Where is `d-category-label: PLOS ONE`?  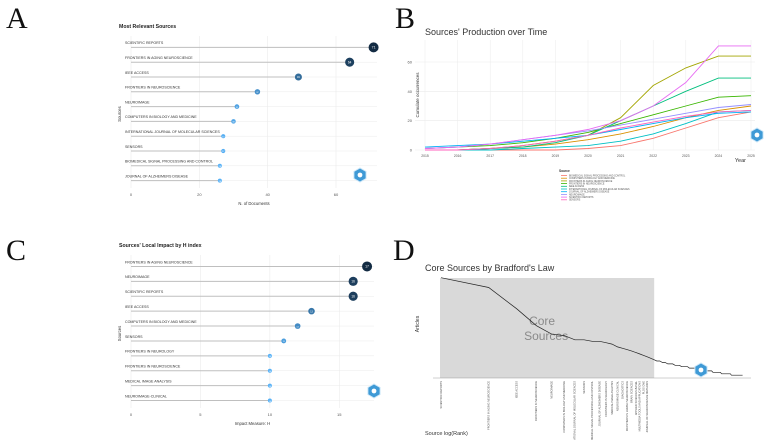
d-category-label: PLOS ONE is located at coordinates (643, 388).